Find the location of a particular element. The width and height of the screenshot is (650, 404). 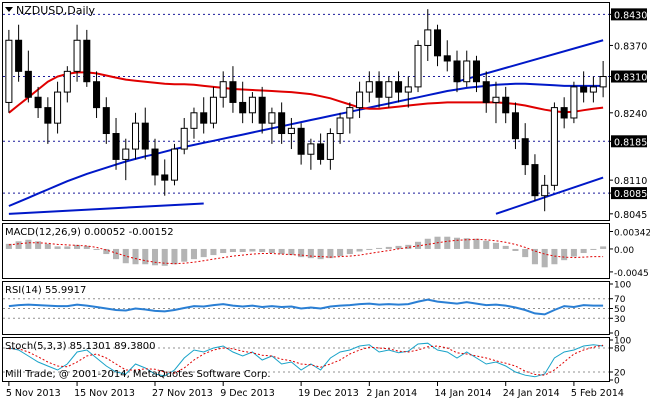

time-axis-label: 2 Jan 2014 is located at coordinates (391, 393).